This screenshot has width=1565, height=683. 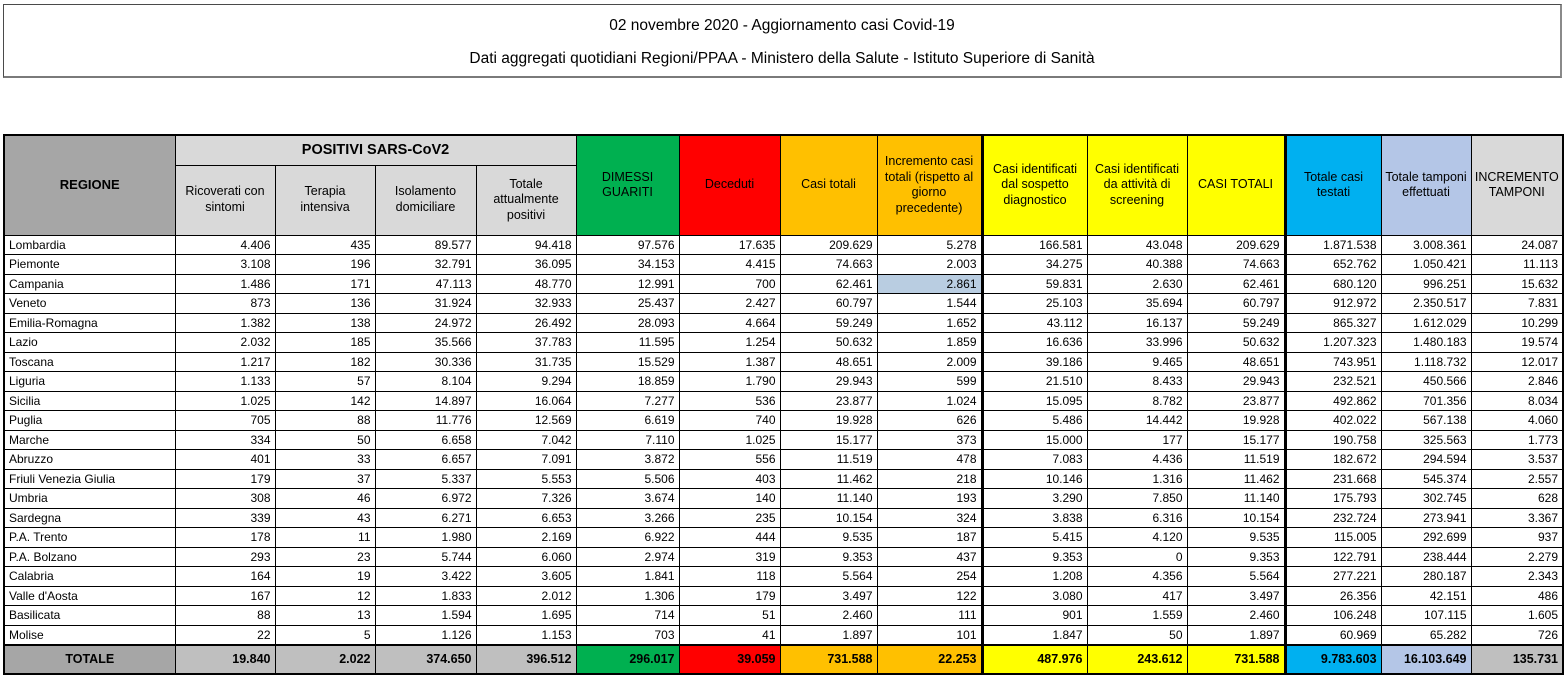 I want to click on region-cell: Calabria, so click(x=89, y=576).